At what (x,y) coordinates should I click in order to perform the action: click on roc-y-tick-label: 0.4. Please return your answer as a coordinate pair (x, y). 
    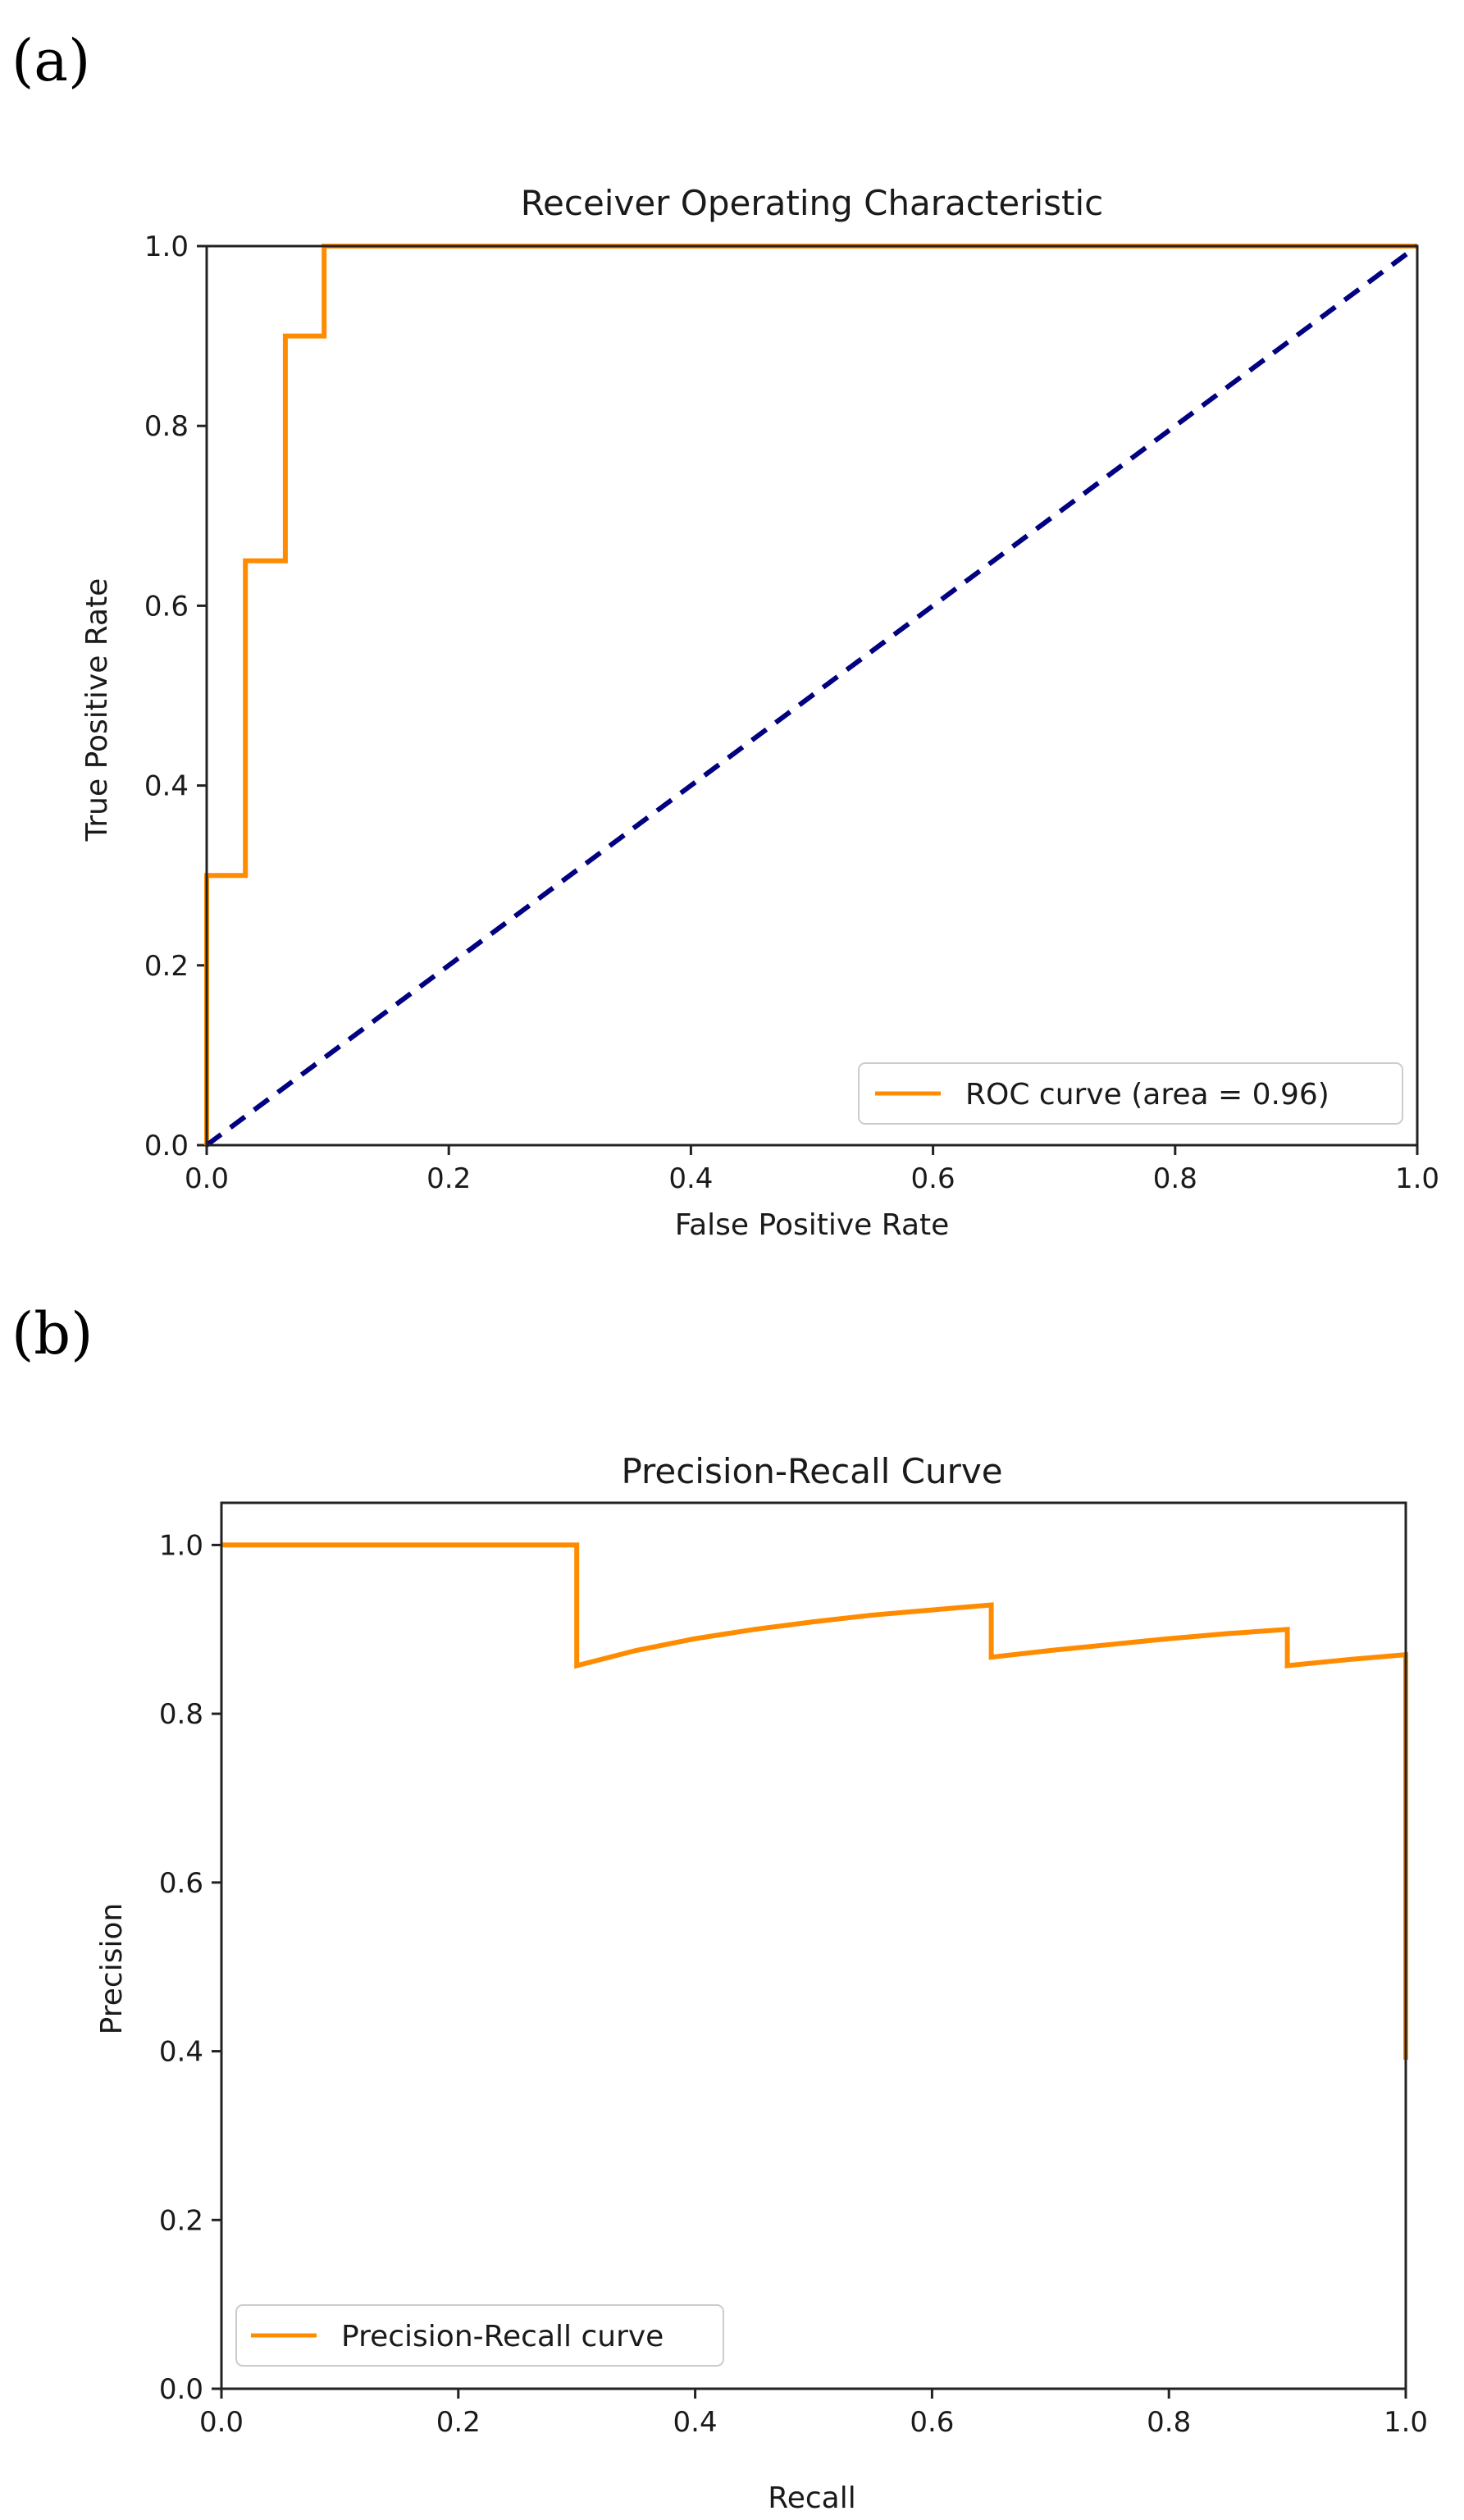
    Looking at the image, I should click on (166, 787).